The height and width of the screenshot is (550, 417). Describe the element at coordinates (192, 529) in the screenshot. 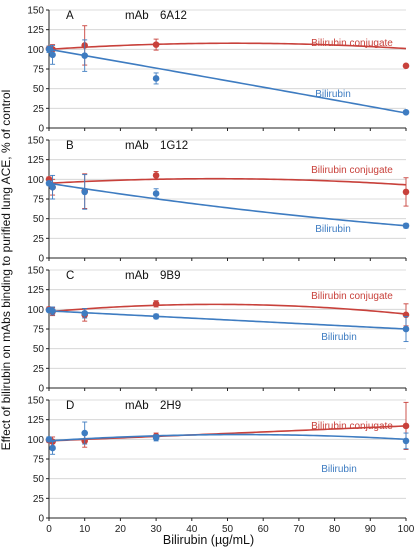

I see `x-tick-label: 40` at that location.